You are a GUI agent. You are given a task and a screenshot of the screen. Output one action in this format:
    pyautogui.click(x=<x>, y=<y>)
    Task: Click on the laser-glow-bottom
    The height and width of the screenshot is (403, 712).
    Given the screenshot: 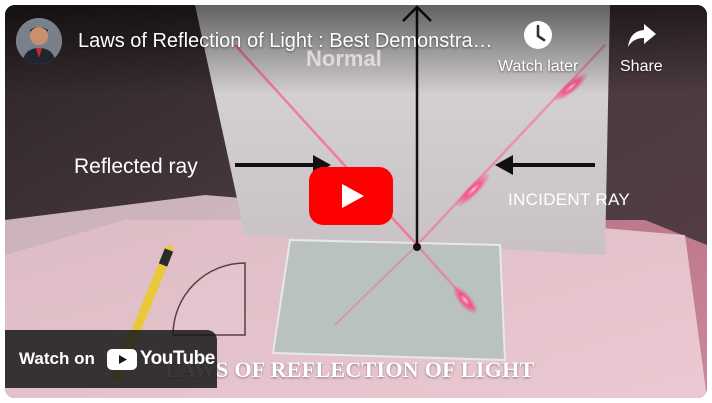 What is the action you would take?
    pyautogui.click(x=465, y=300)
    